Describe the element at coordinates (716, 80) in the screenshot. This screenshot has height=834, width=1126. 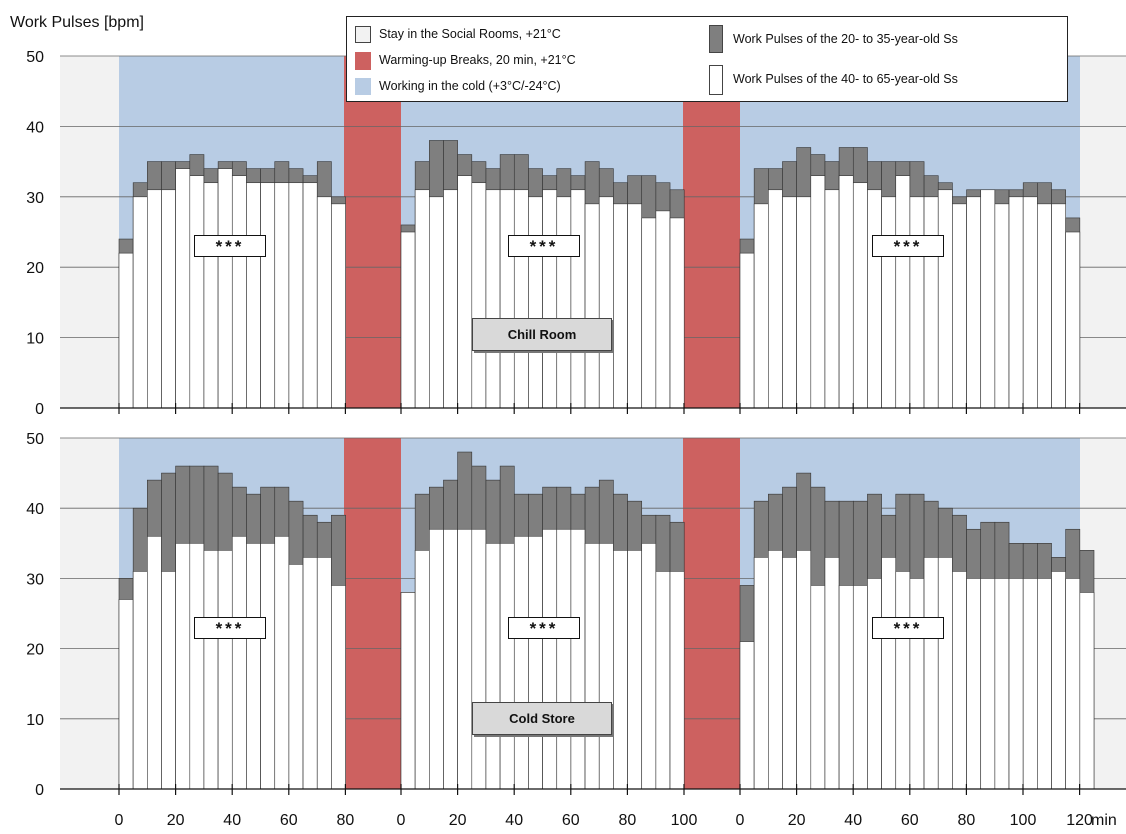
I see `legend-swatch-old-pulses` at that location.